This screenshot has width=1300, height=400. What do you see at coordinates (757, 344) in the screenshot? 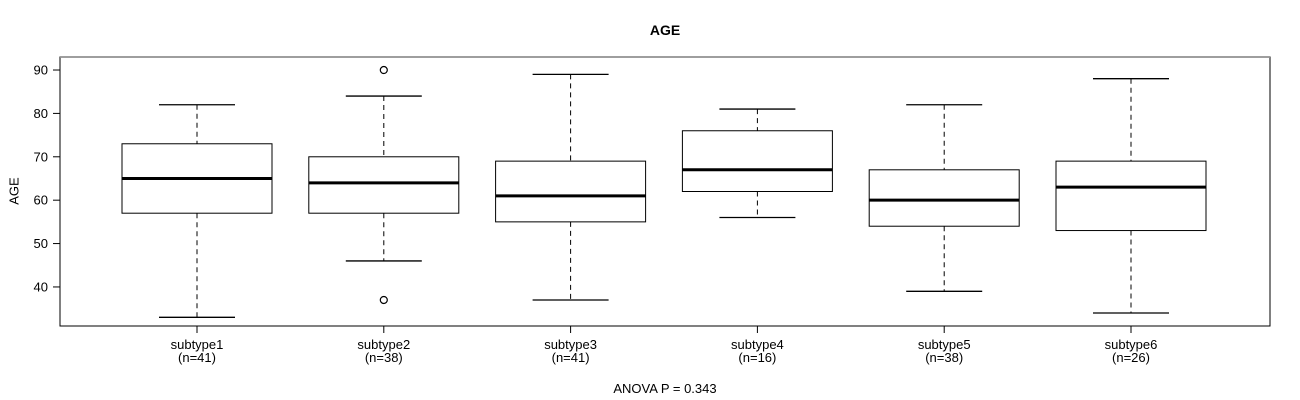
I see `x-axis-label: subtype4` at bounding box center [757, 344].